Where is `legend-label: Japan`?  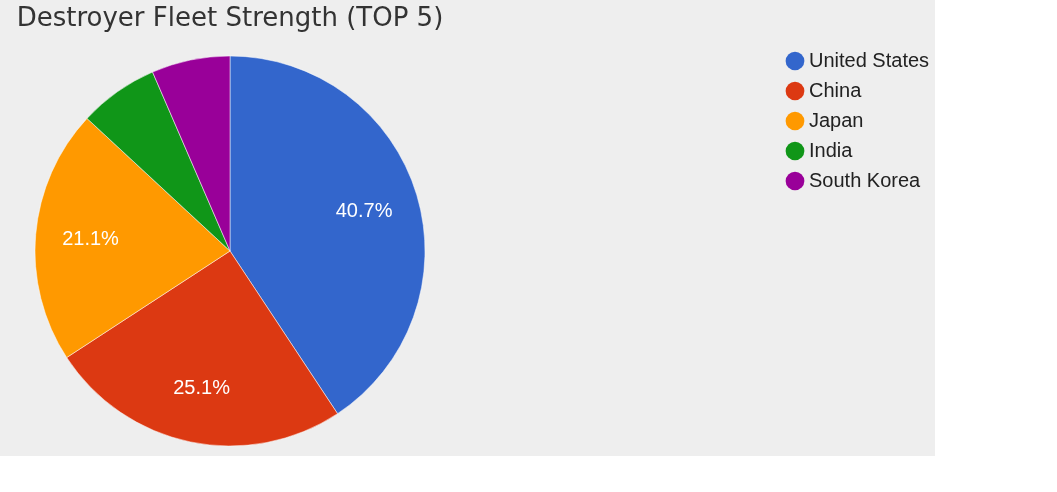 legend-label: Japan is located at coordinates (836, 120).